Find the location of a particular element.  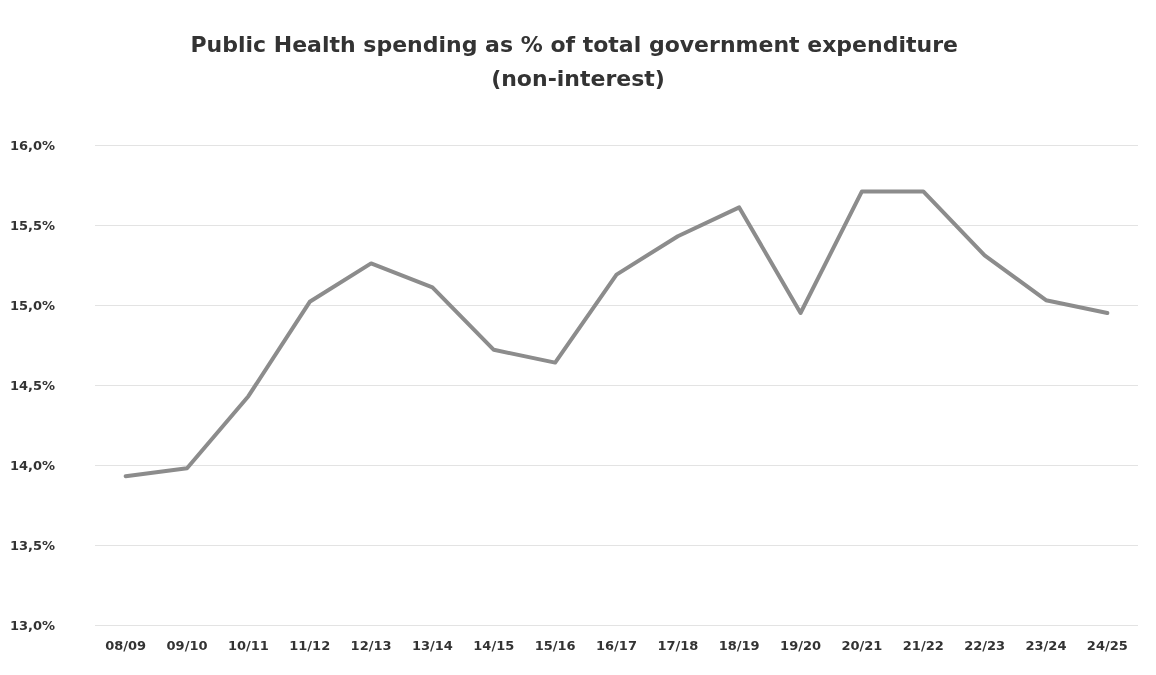

y-tick-label: 14,5% is located at coordinates (32, 385).